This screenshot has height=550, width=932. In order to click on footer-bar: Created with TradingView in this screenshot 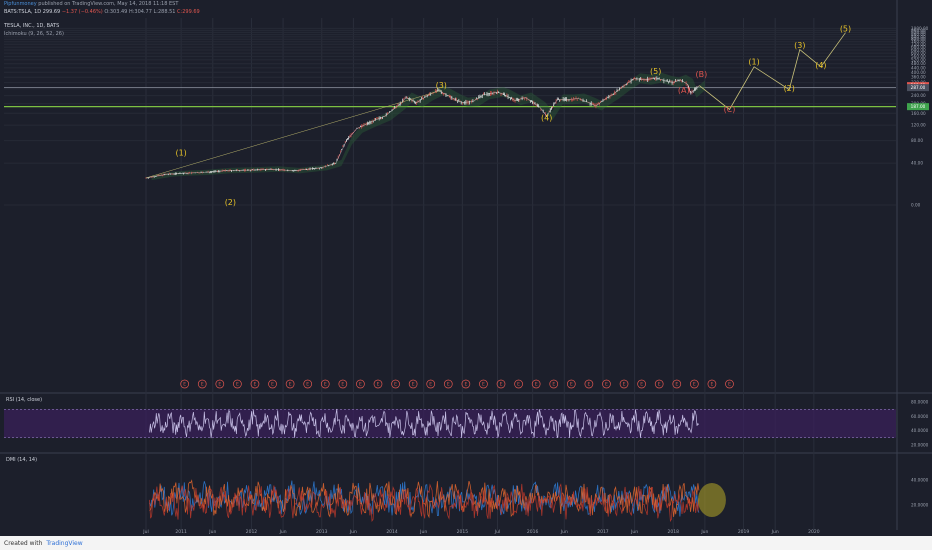, I will do `click(466, 543)`.